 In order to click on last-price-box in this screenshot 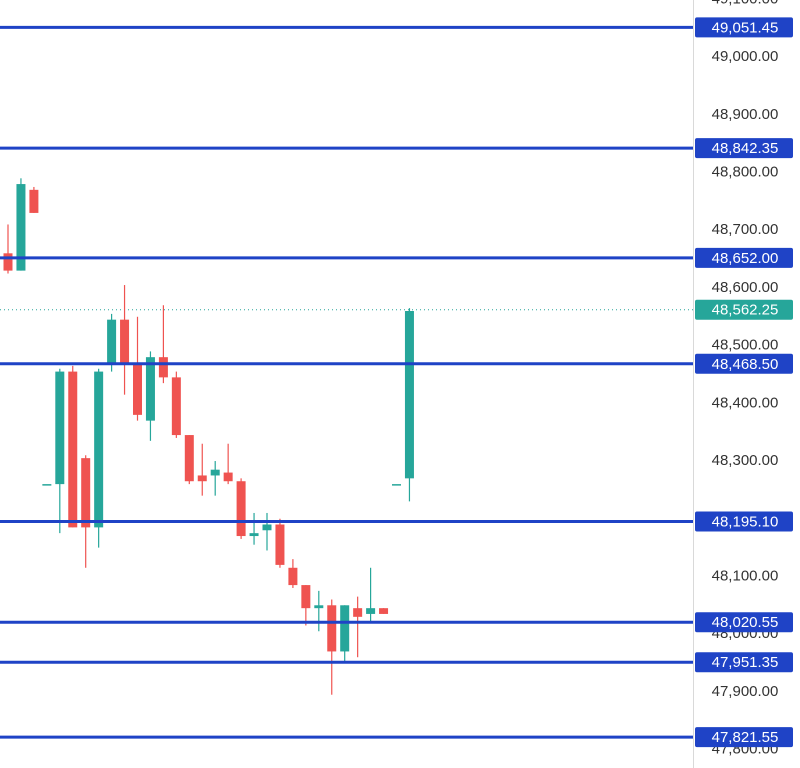, I will do `click(744, 309)`.